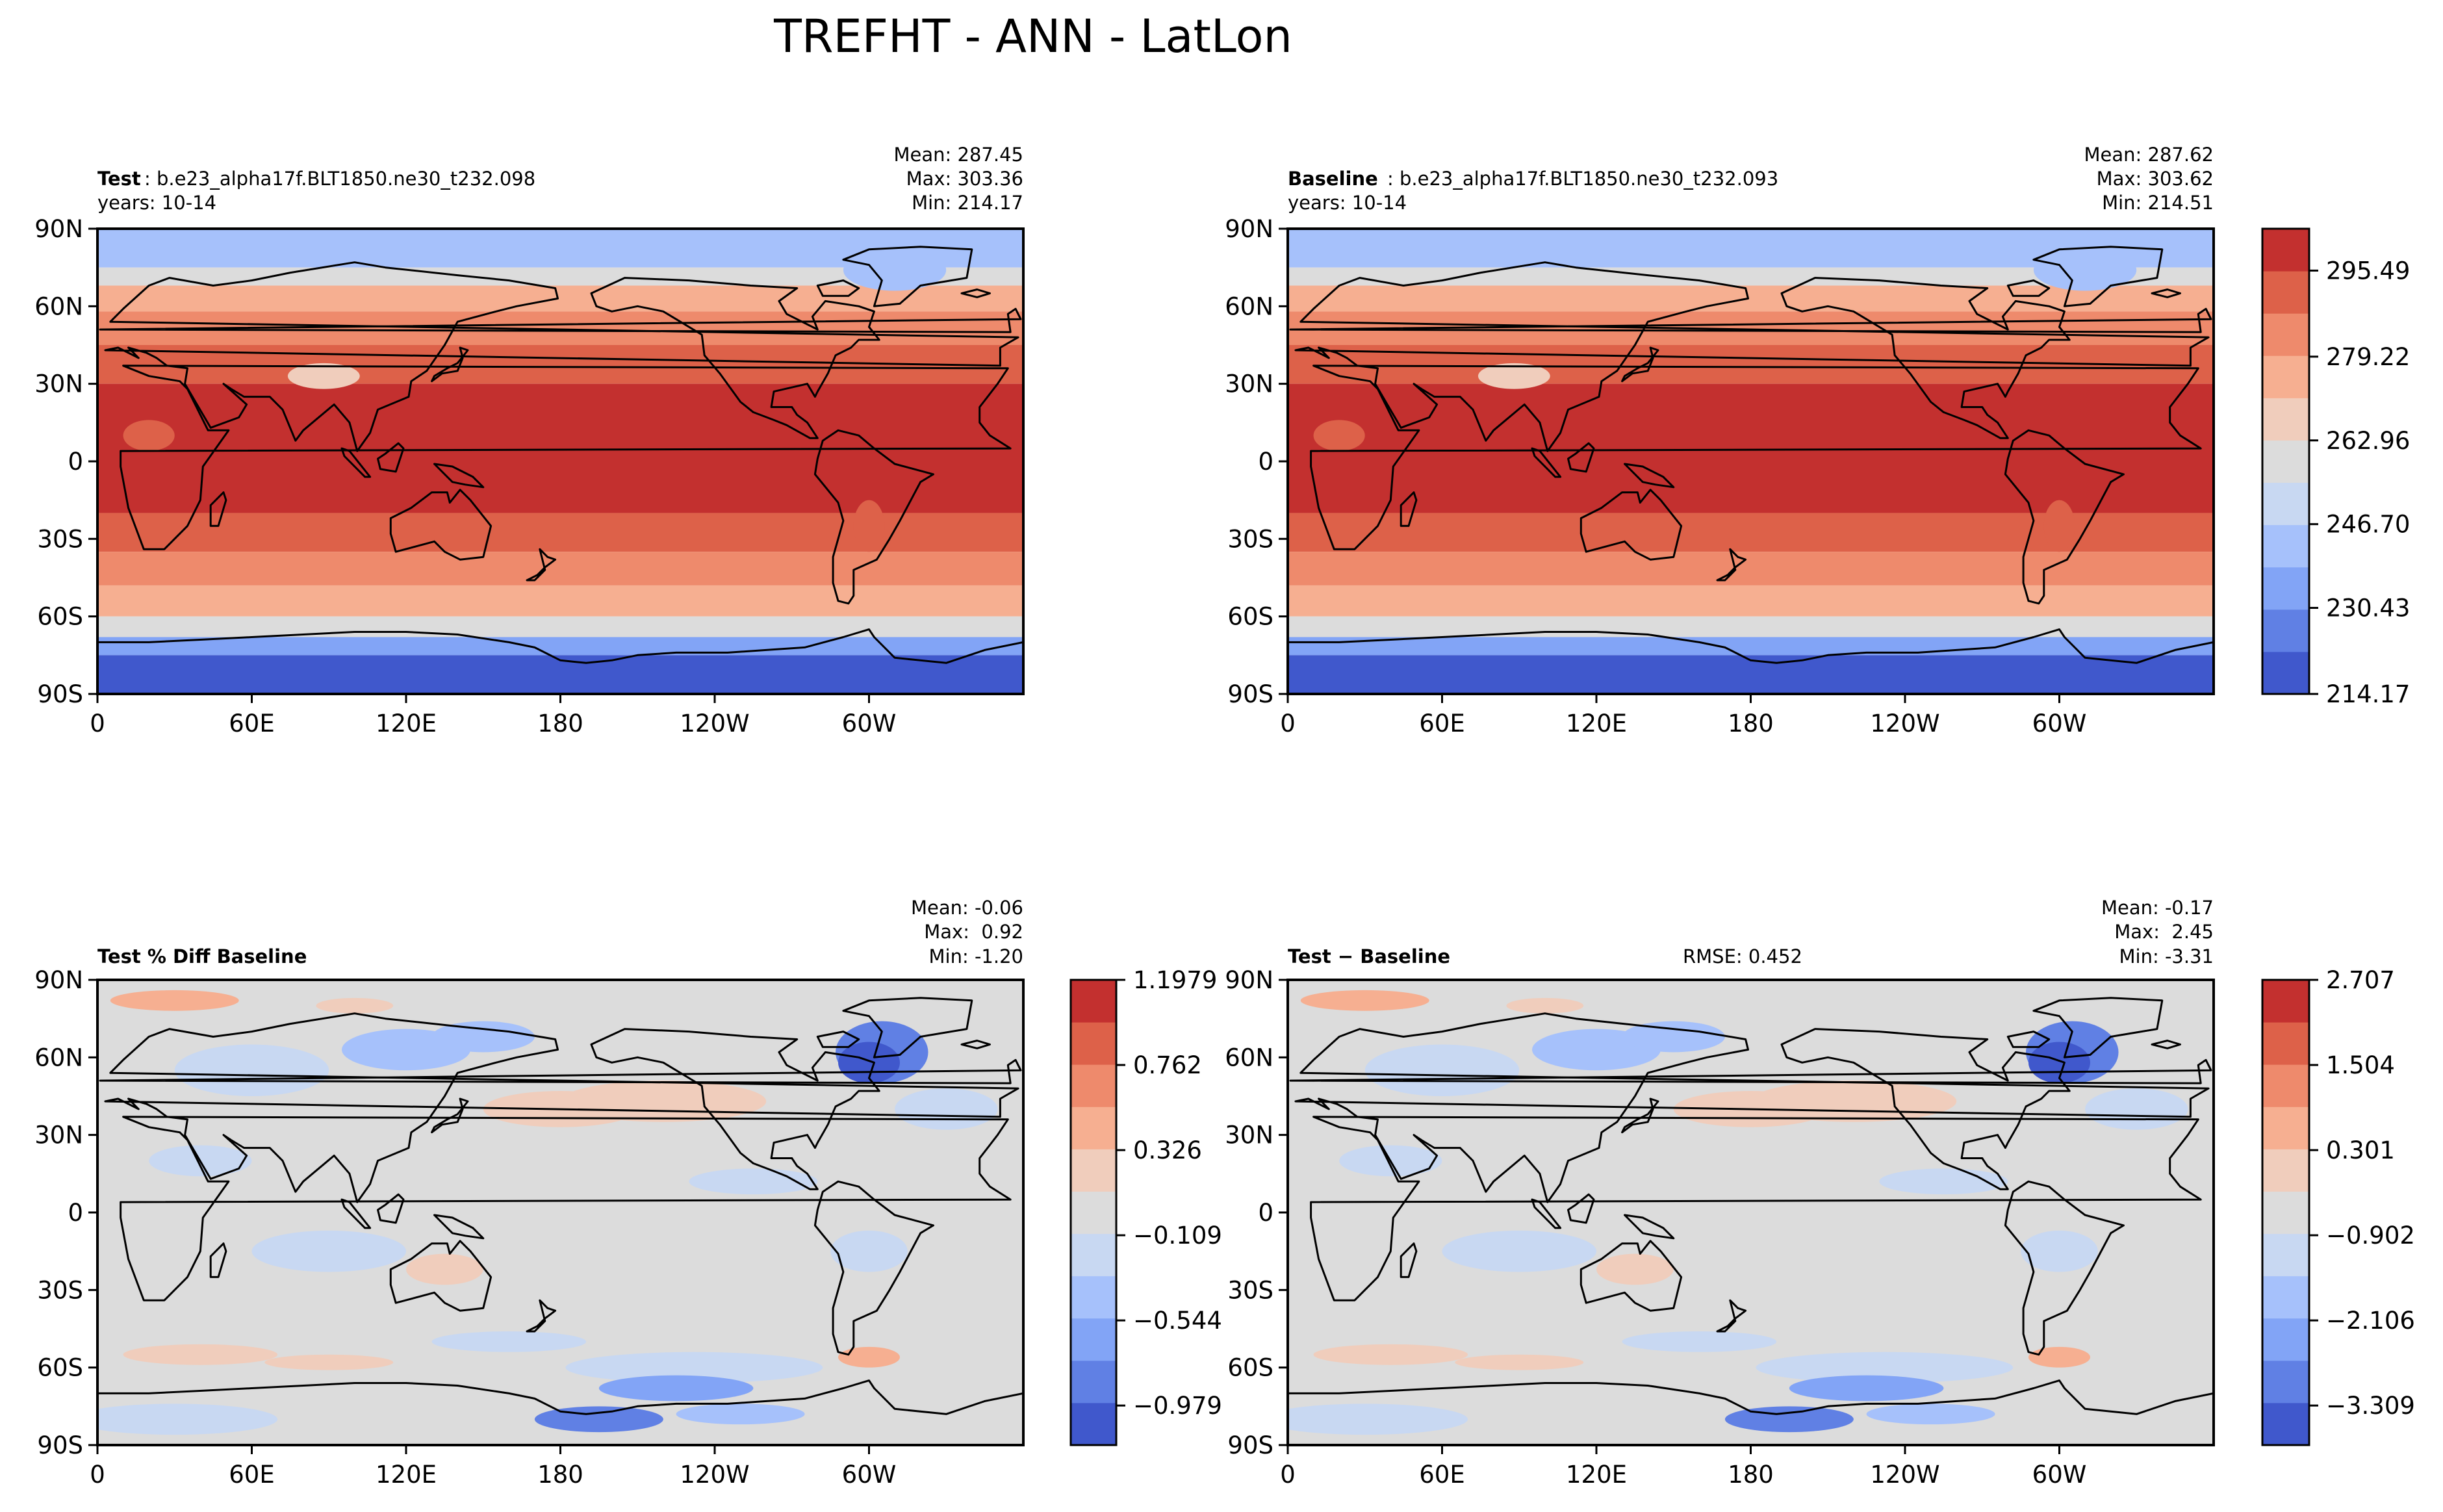 The image size is (2443, 1512). What do you see at coordinates (1250, 1290) in the screenshot?
I see `diff-ytick: 30S` at bounding box center [1250, 1290].